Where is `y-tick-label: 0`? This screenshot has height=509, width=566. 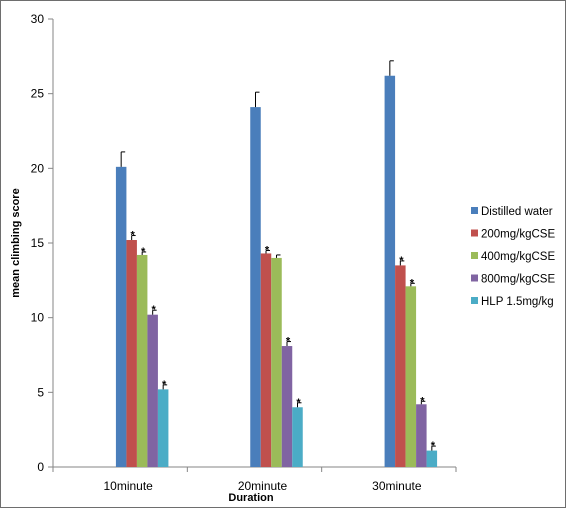 y-tick-label: 0 is located at coordinates (40, 467).